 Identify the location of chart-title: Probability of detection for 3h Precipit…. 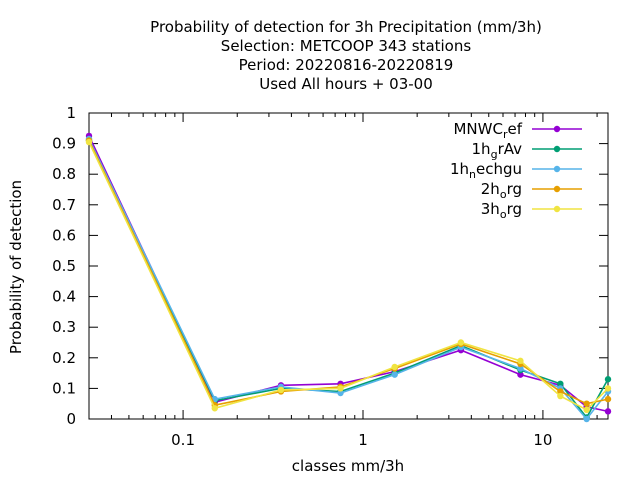
(346, 55).